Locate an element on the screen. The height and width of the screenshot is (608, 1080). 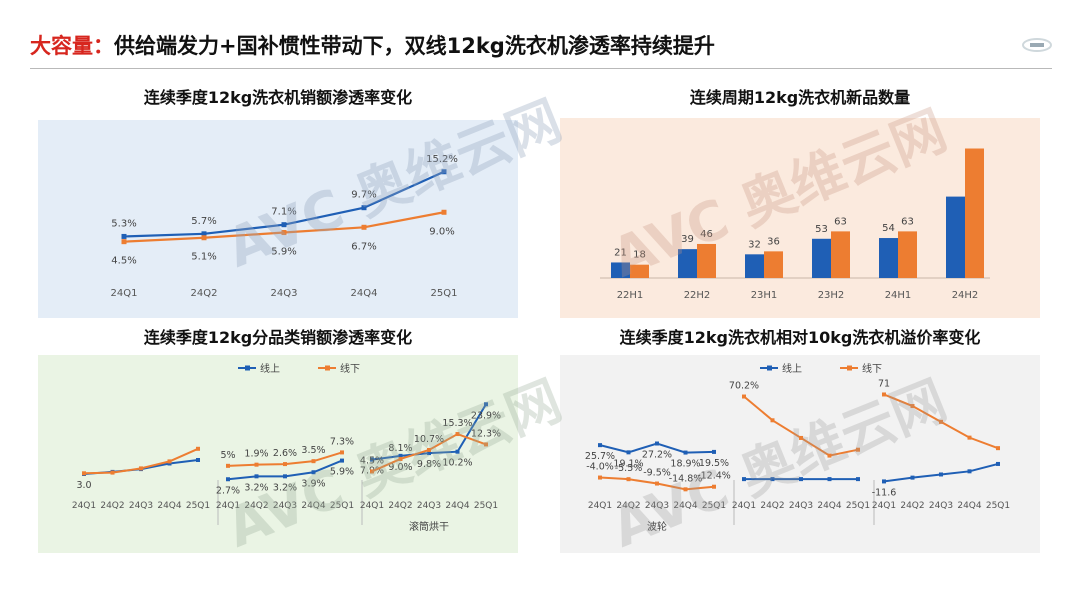
br-panel-title: 连续季度12kg洗衣机相对10kg洗衣机溢价率变化 is located at coordinates (800, 337).